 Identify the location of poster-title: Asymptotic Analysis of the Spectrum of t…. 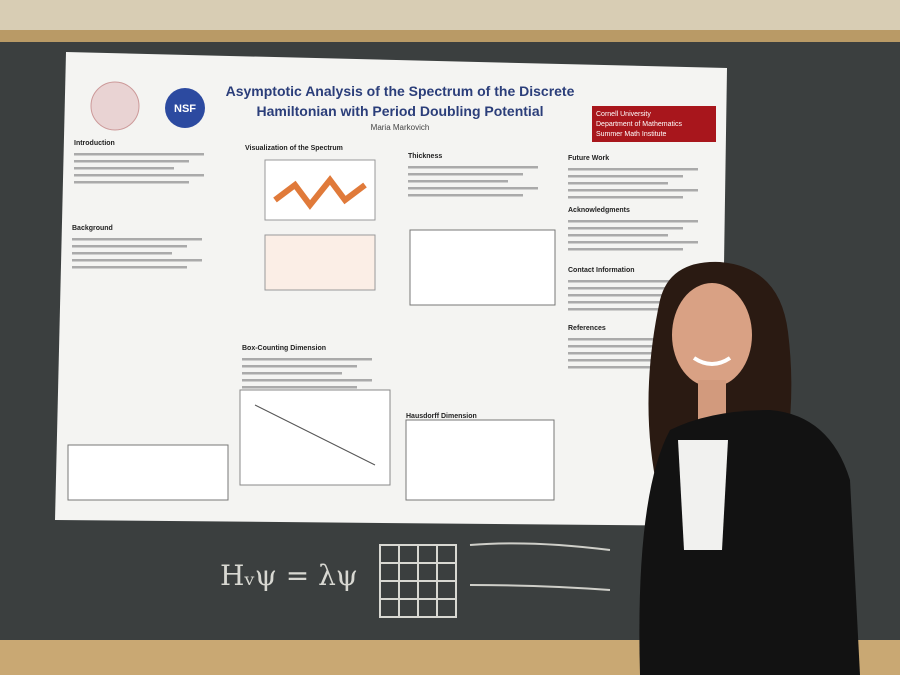
(400, 91).